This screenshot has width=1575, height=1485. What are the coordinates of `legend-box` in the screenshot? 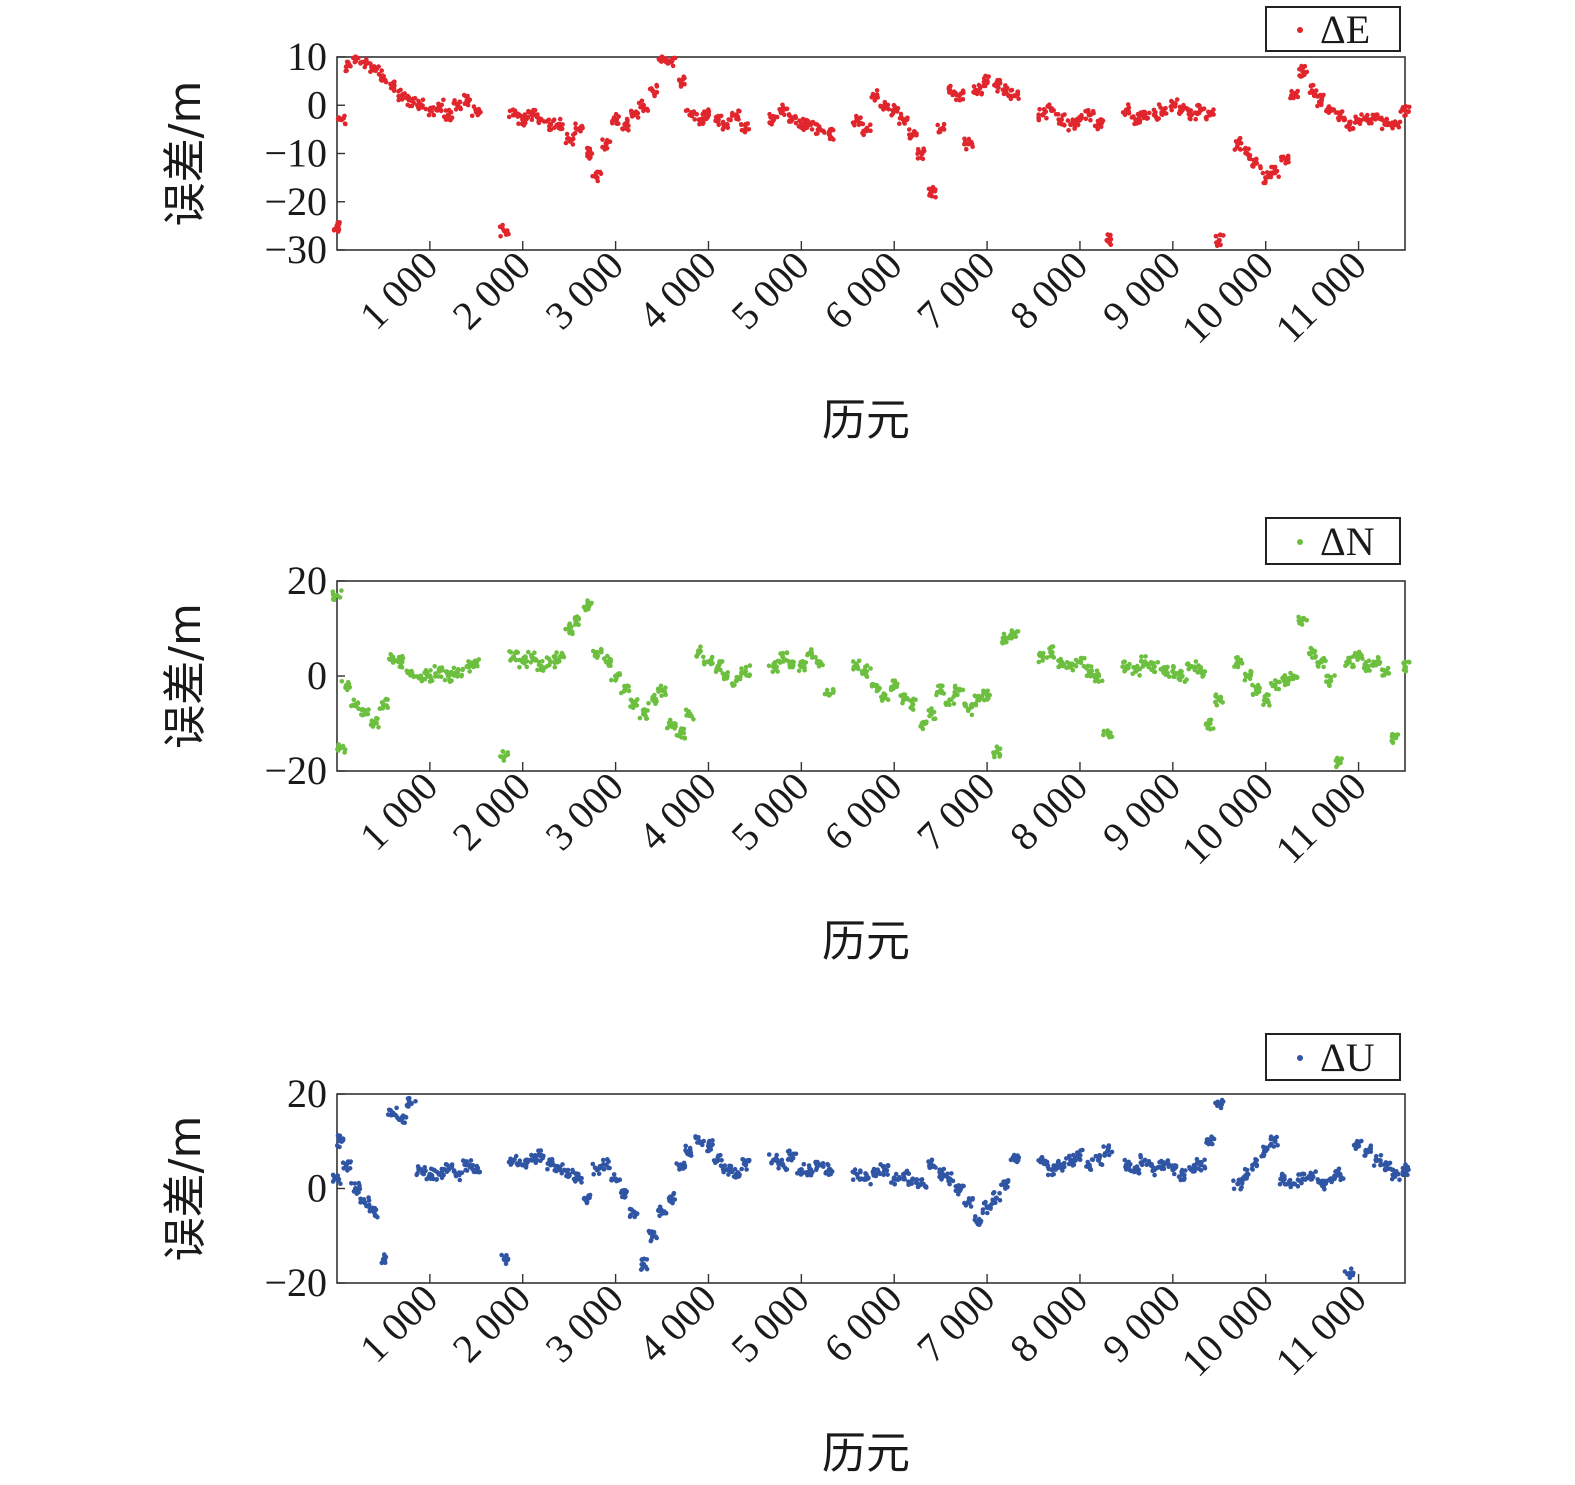 It's located at (1333, 29).